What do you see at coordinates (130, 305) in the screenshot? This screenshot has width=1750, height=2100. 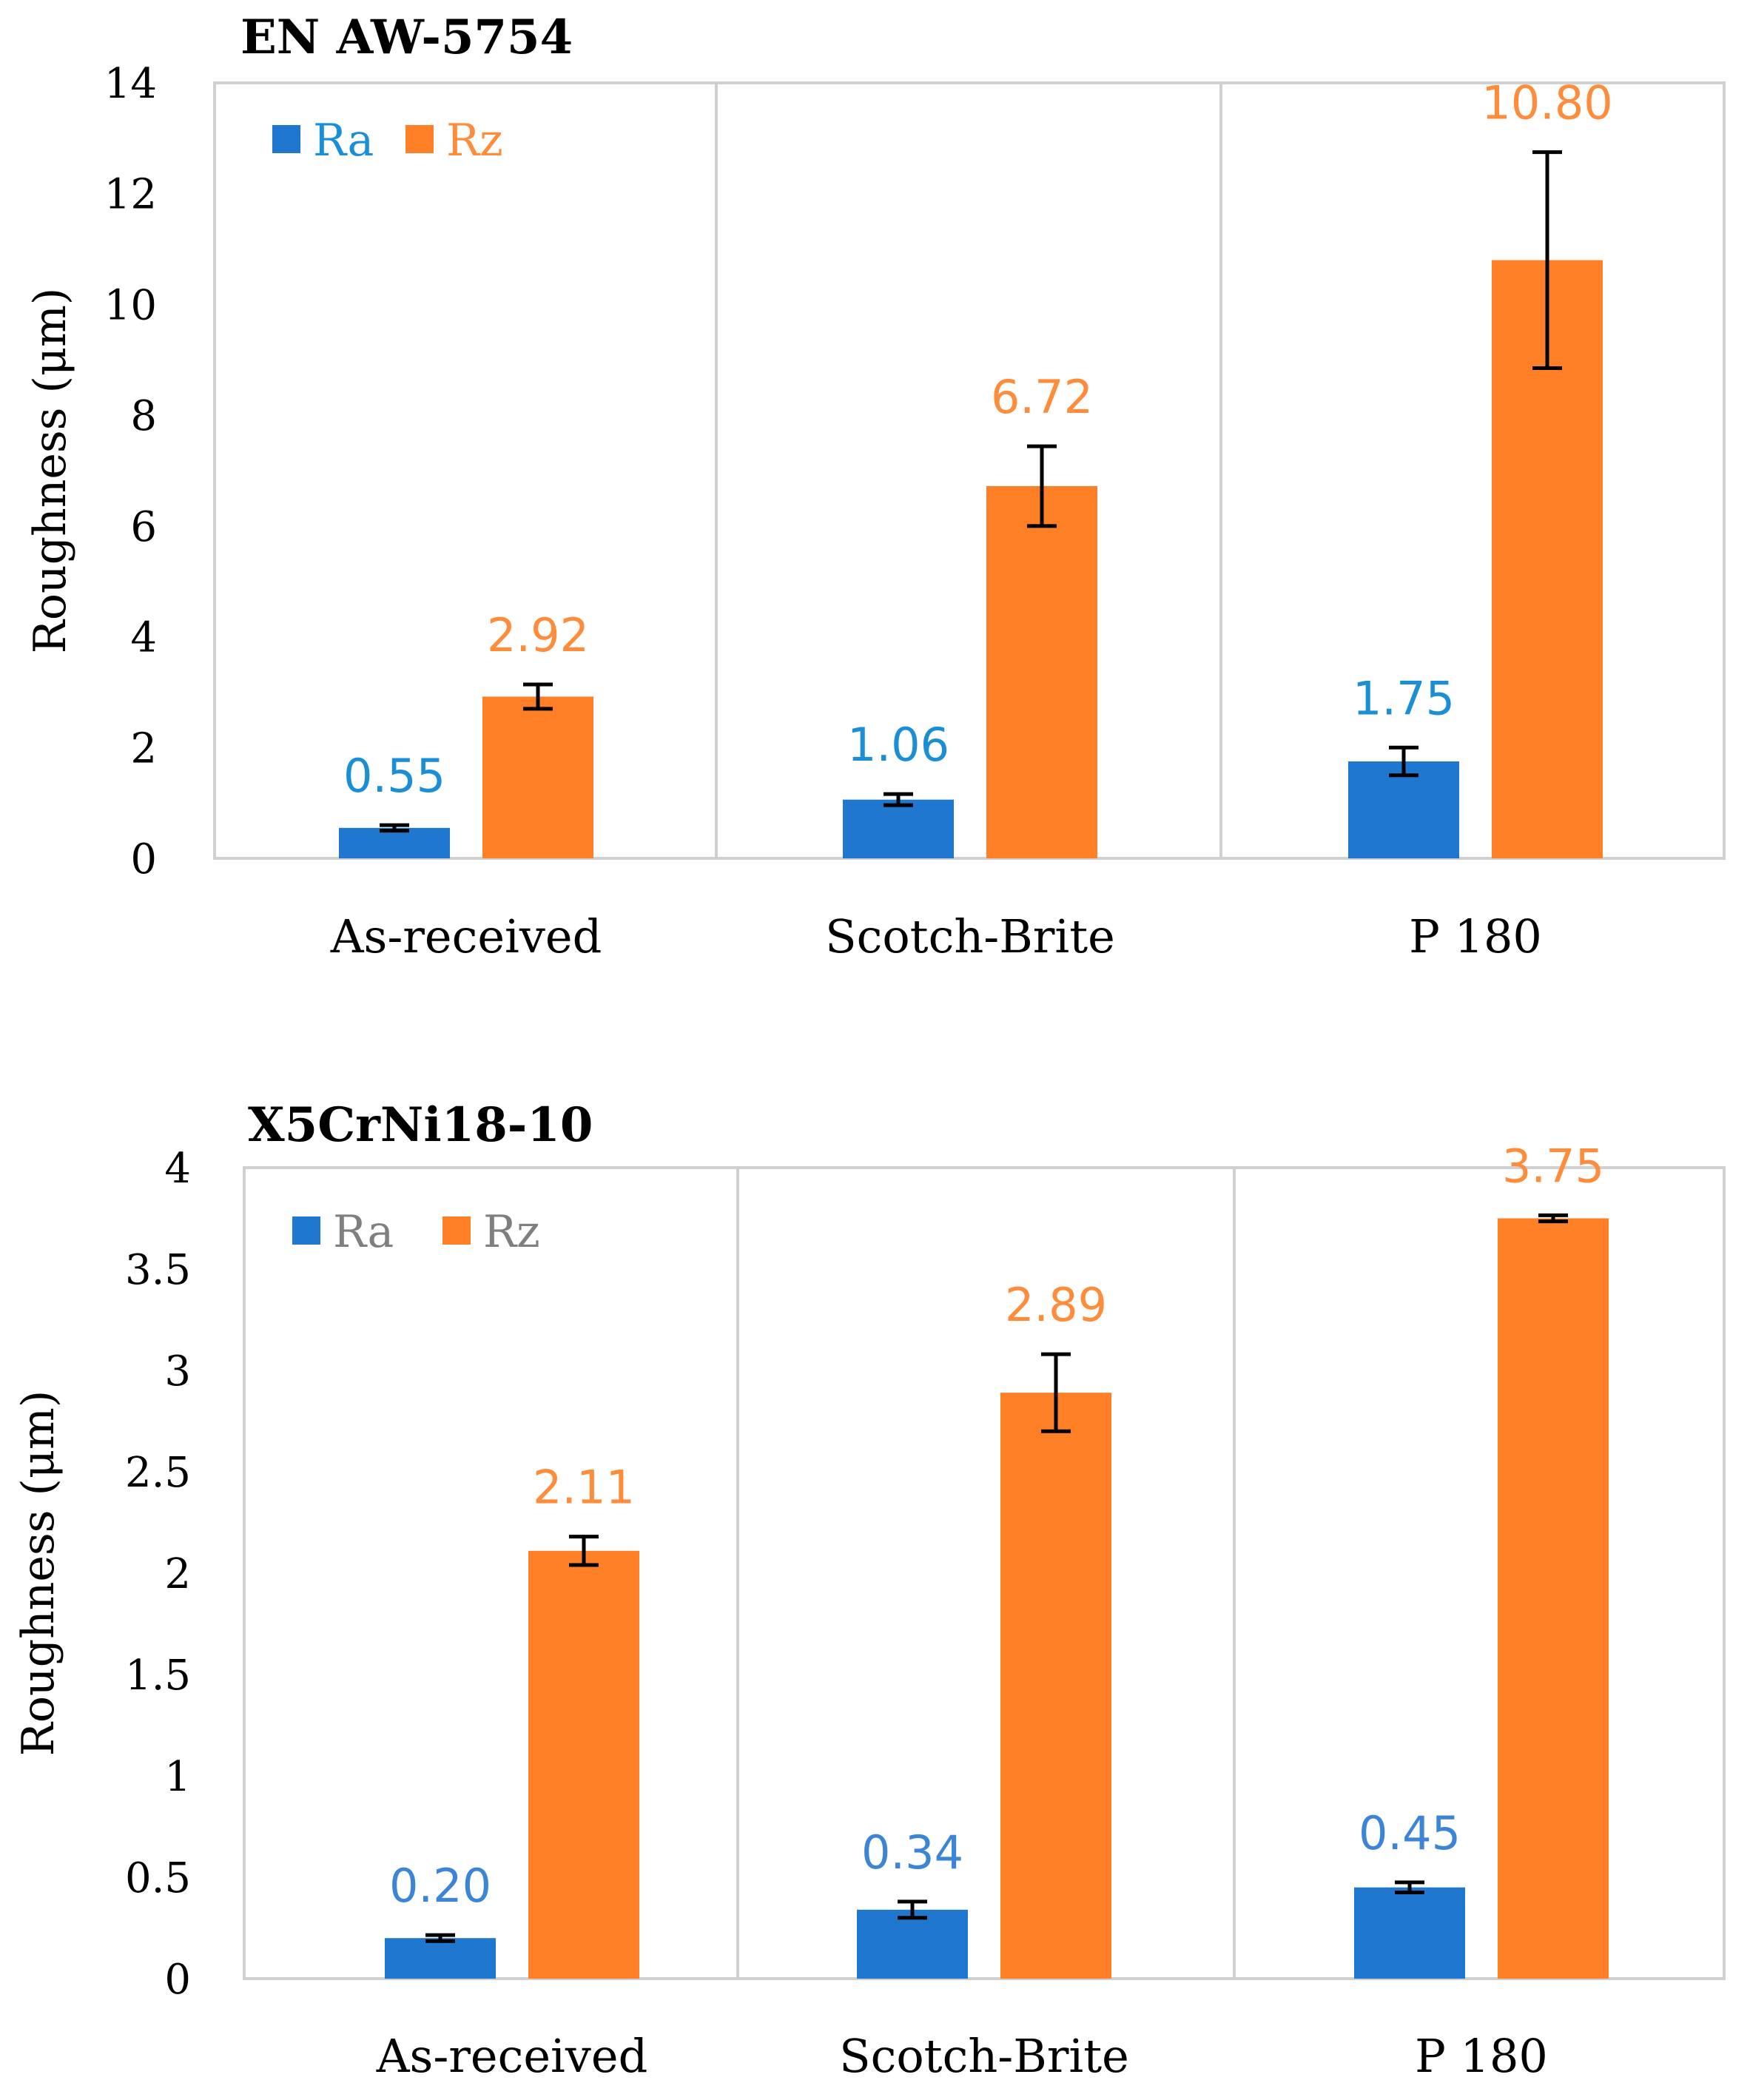 I see `y-tick-label: 10` at bounding box center [130, 305].